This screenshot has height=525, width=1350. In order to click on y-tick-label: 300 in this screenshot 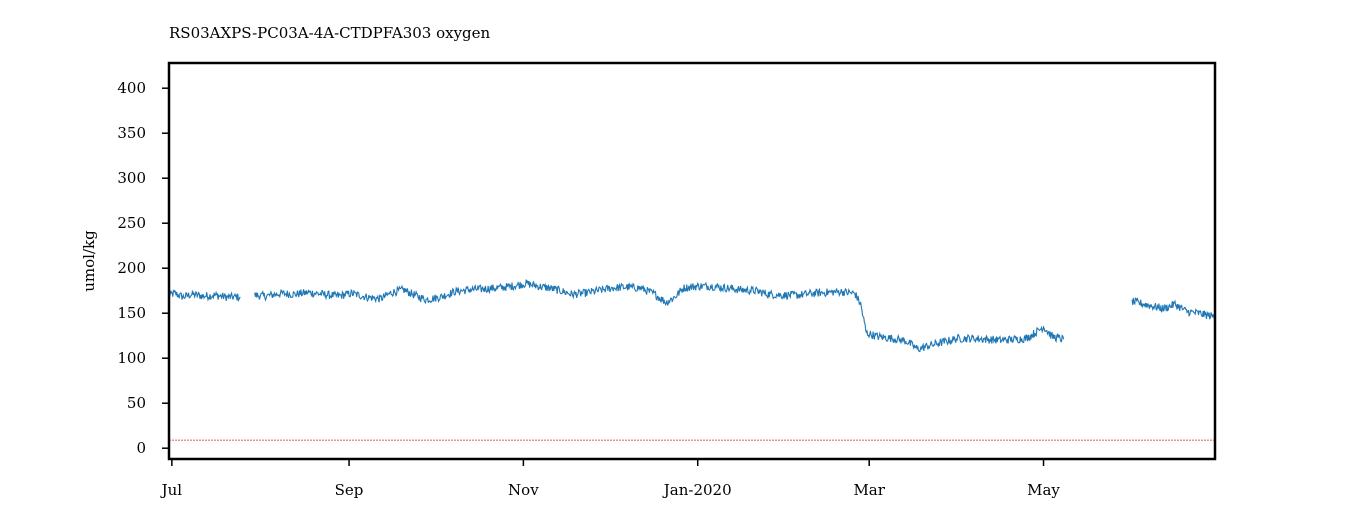, I will do `click(131, 178)`.